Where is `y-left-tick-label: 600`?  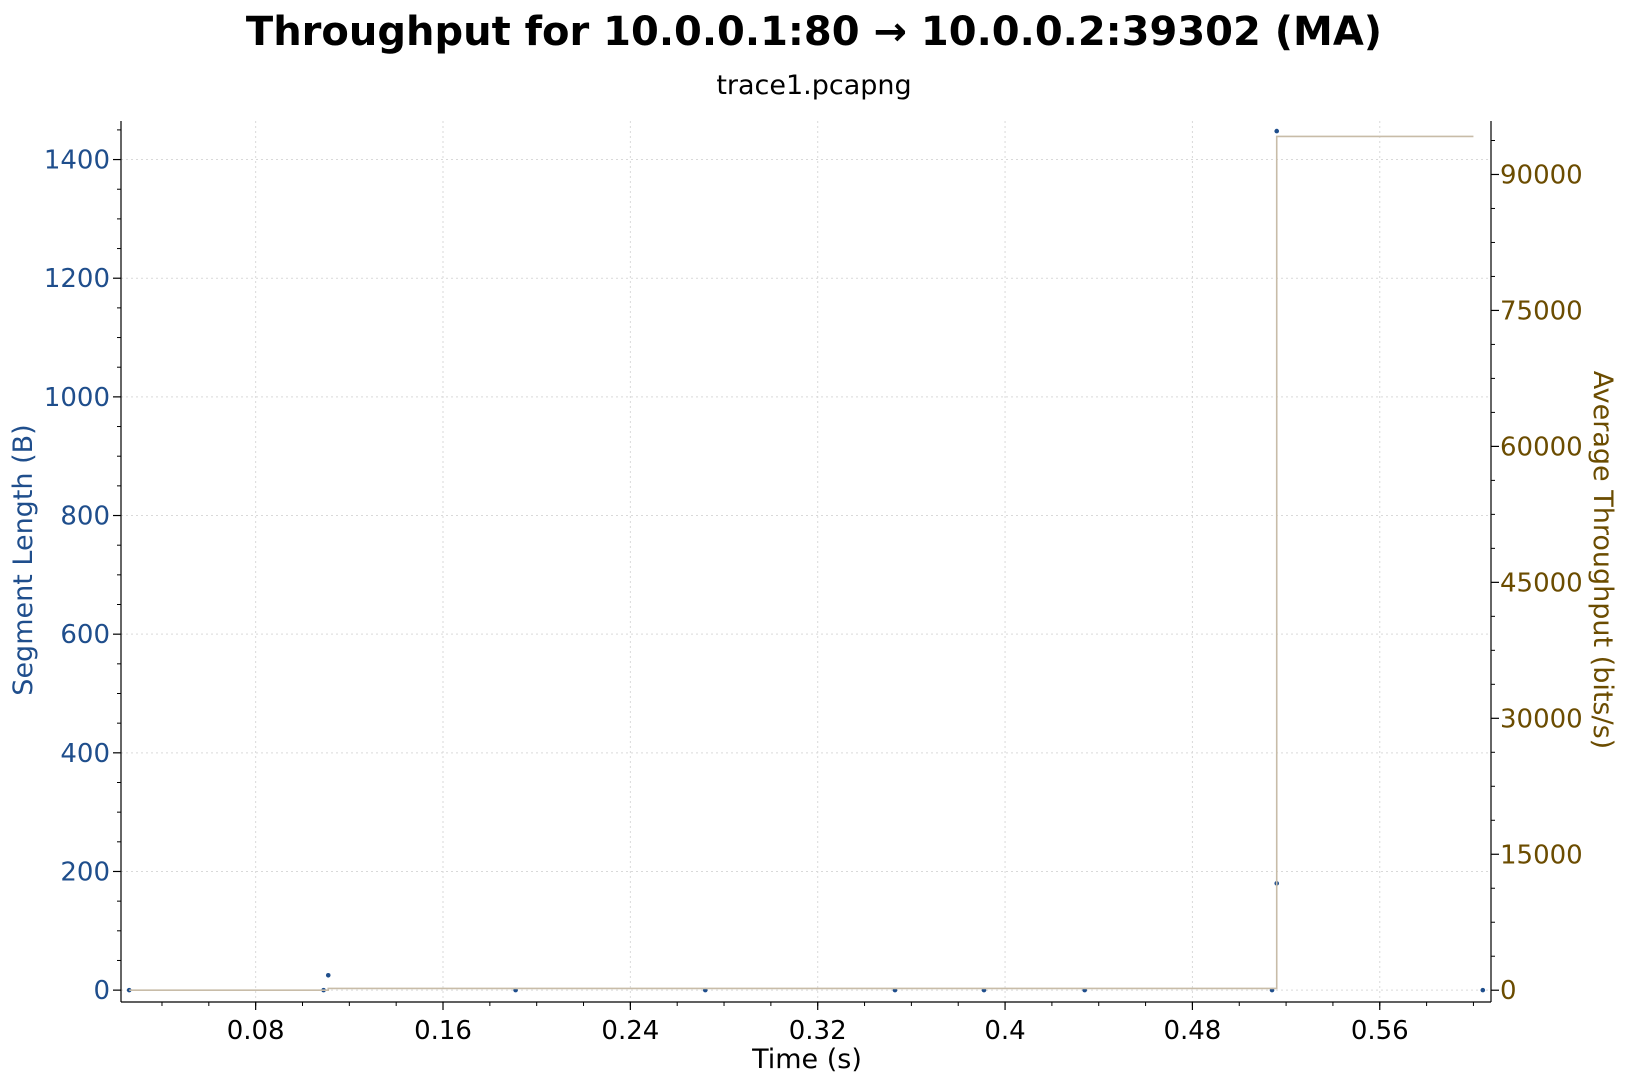 y-left-tick-label: 600 is located at coordinates (85, 635).